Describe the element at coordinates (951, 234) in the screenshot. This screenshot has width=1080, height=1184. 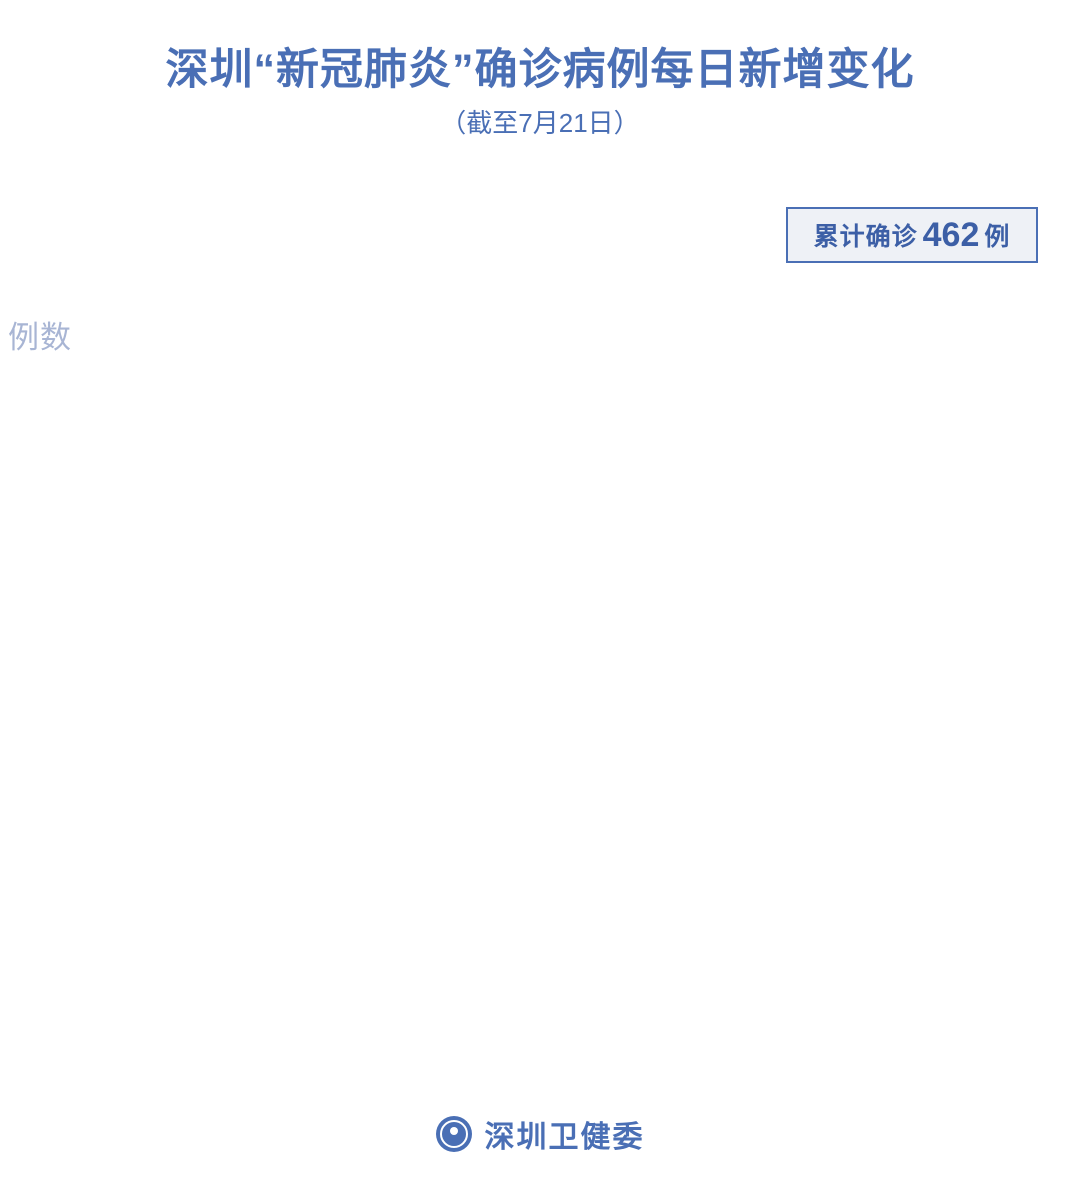
I see `badge-total-number: 462` at that location.